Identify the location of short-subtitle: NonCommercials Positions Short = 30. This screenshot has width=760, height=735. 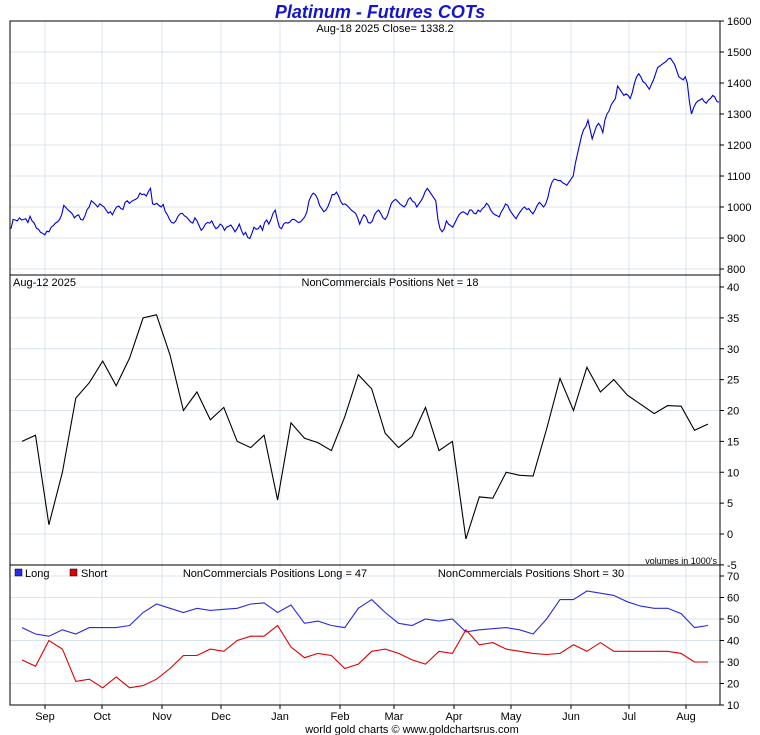
(531, 574).